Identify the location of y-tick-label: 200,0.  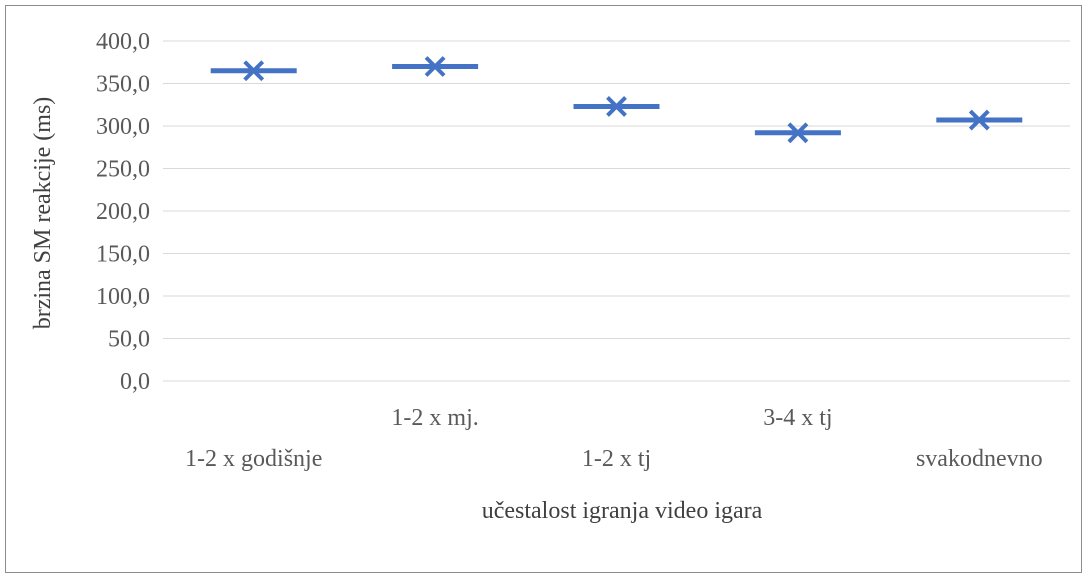
(123, 212).